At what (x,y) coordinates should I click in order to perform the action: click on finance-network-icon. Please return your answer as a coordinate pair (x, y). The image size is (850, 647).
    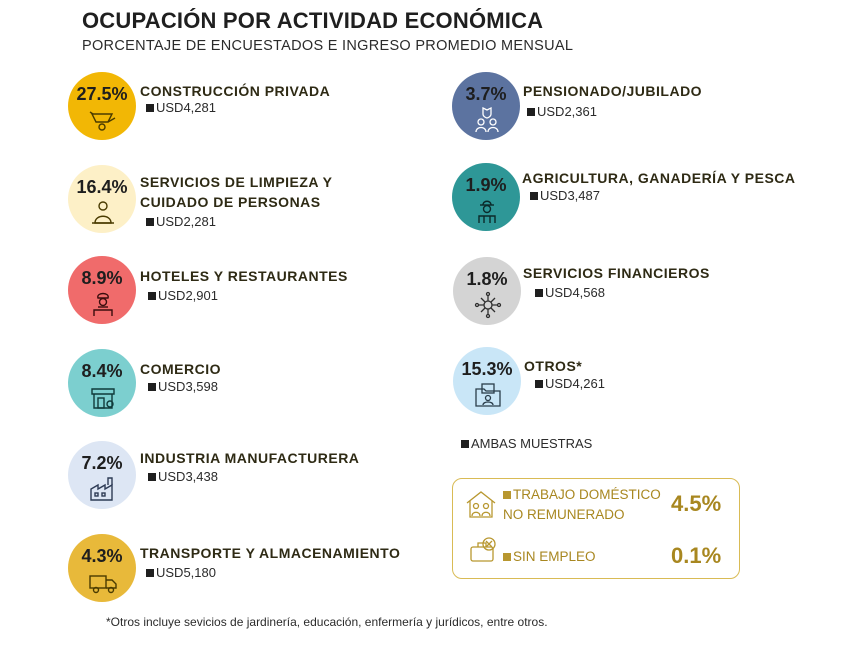
    Looking at the image, I should click on (488, 305).